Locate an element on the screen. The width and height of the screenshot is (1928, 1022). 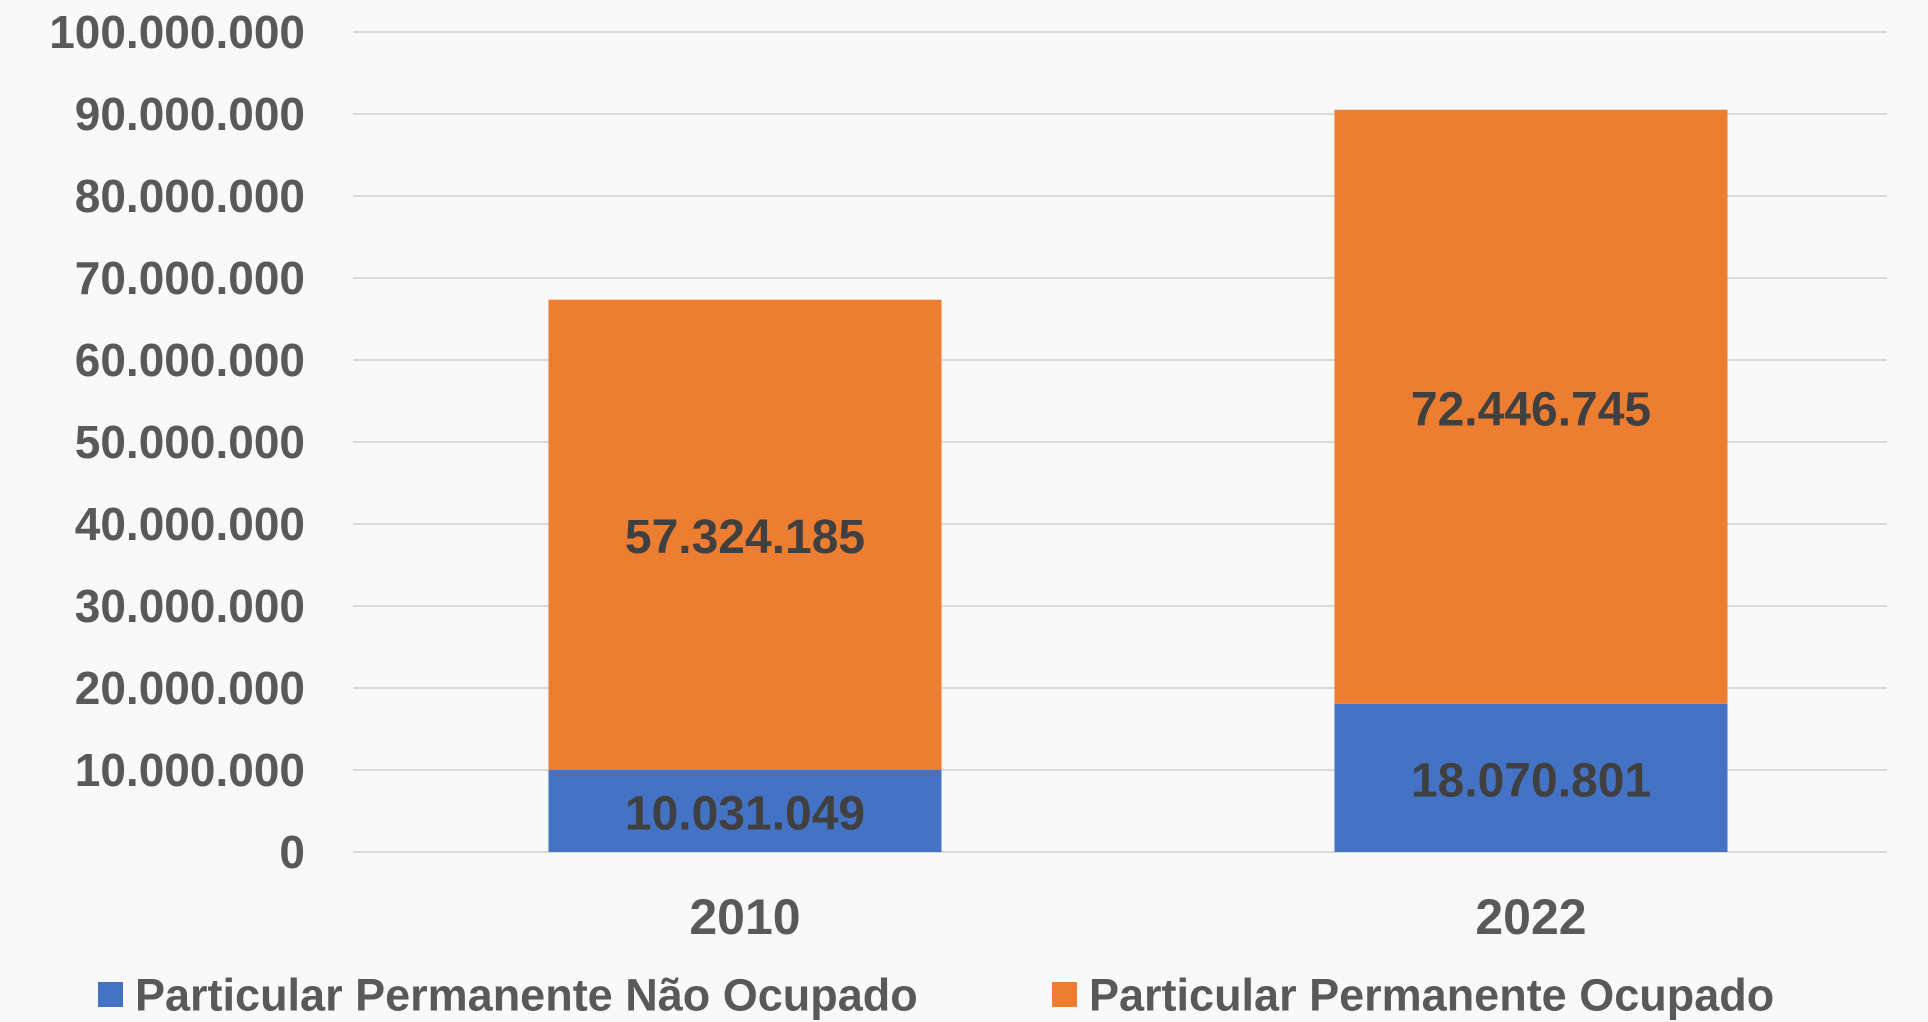
y-tick-label: 80.000.000 is located at coordinates (190, 196).